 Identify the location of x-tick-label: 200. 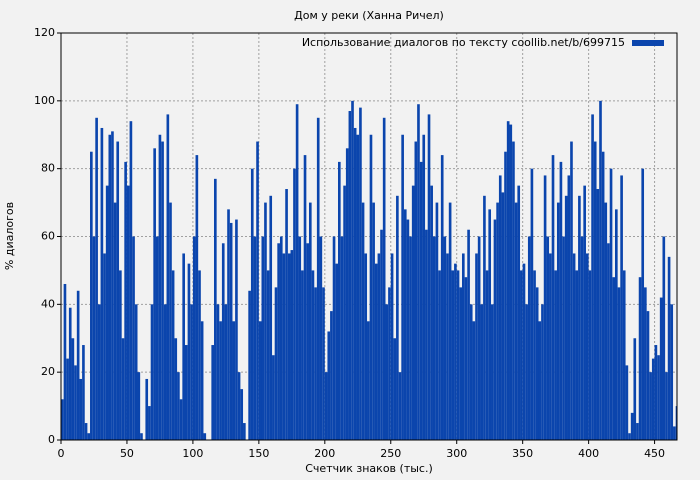
(324, 453).